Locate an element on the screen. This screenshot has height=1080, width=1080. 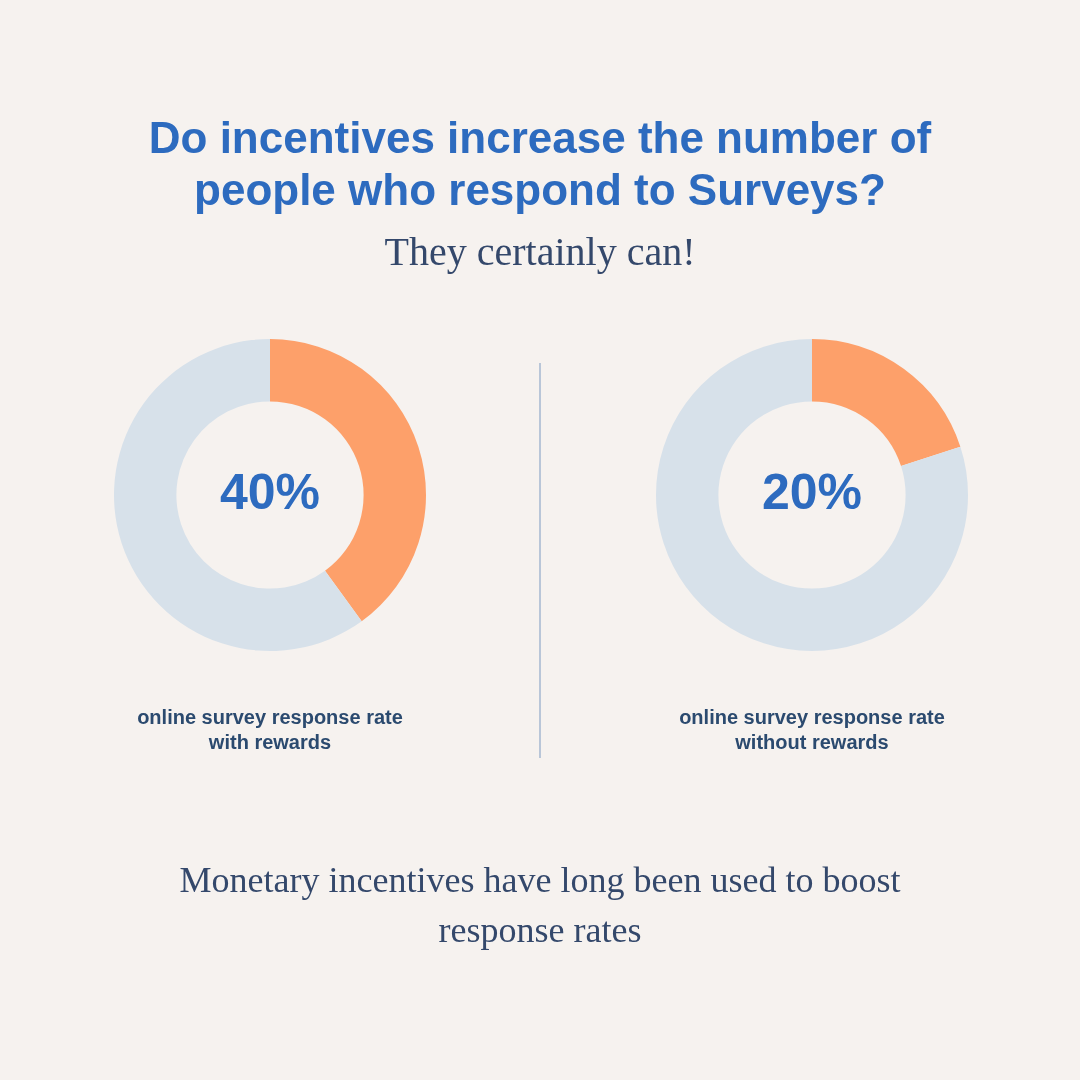
text: online survey response rate with rewards is located at coordinates (270, 730).